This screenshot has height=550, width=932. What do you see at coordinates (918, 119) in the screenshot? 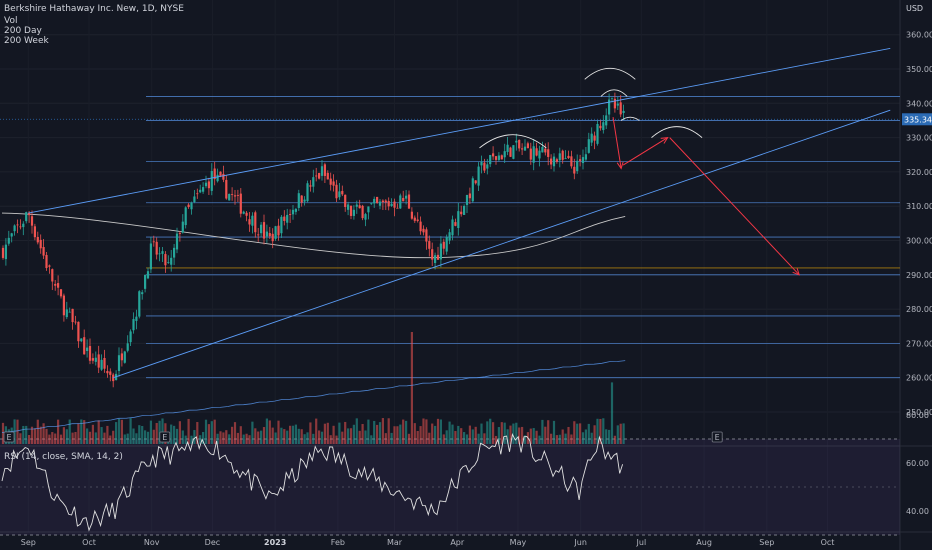
I see `last-price-label: 335.34` at bounding box center [918, 119].